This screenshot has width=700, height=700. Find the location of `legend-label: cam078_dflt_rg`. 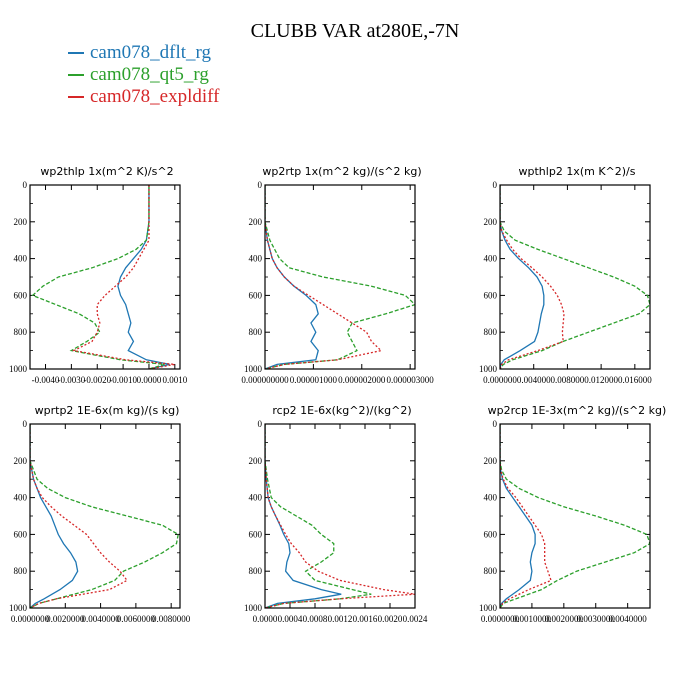

legend-label: cam078_dflt_rg is located at coordinates (151, 52).